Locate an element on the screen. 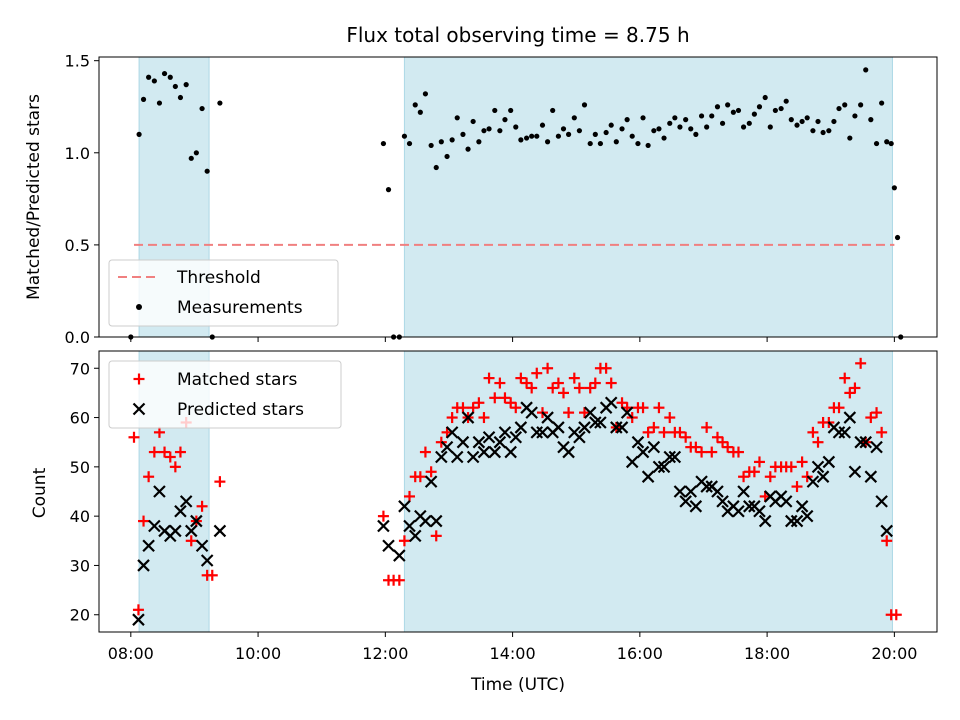  y-tick-label: 30 is located at coordinates (80, 565).